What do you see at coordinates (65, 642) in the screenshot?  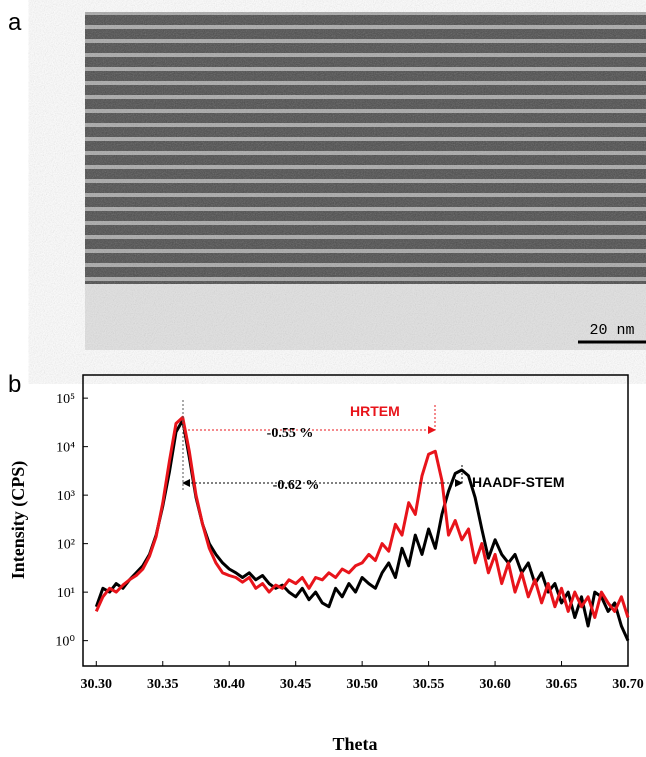 I see `y-tick-label: 10⁰` at bounding box center [65, 642].